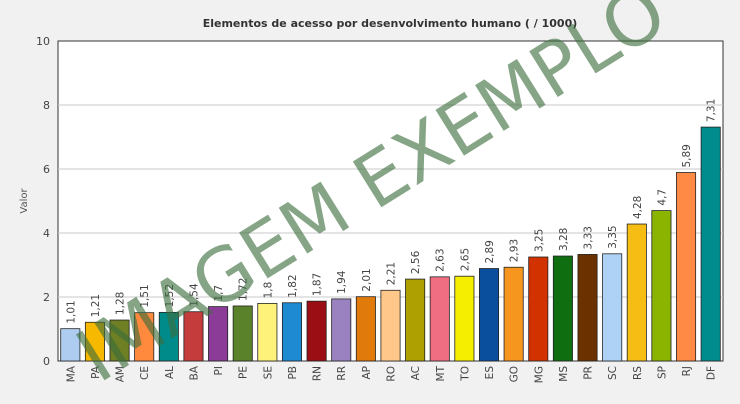  Describe the element at coordinates (71, 311) in the screenshot. I see `value-label: 1,01` at that location.